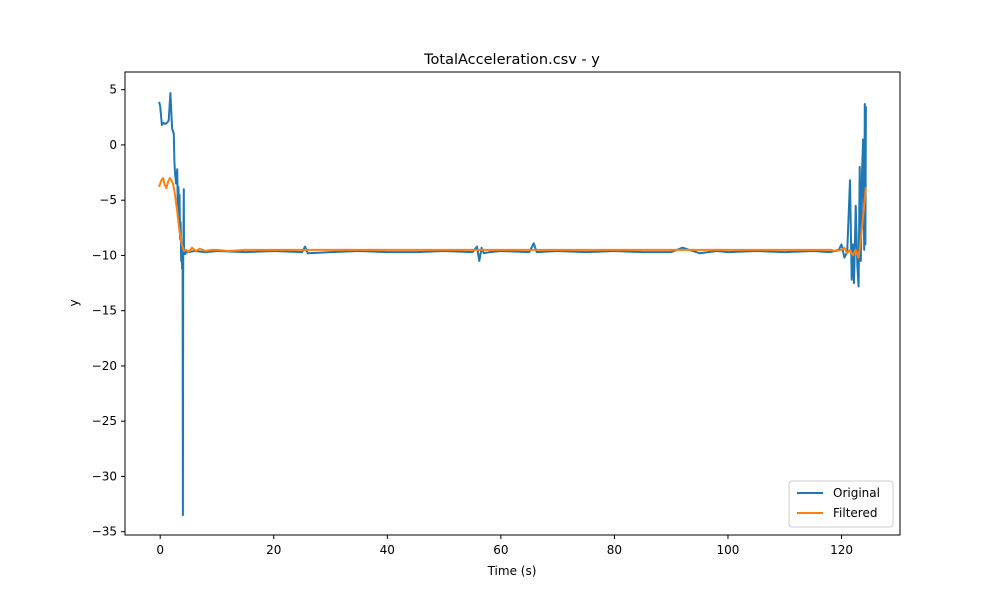  Describe the element at coordinates (113, 90) in the screenshot. I see `y-tick-label: 5` at that location.